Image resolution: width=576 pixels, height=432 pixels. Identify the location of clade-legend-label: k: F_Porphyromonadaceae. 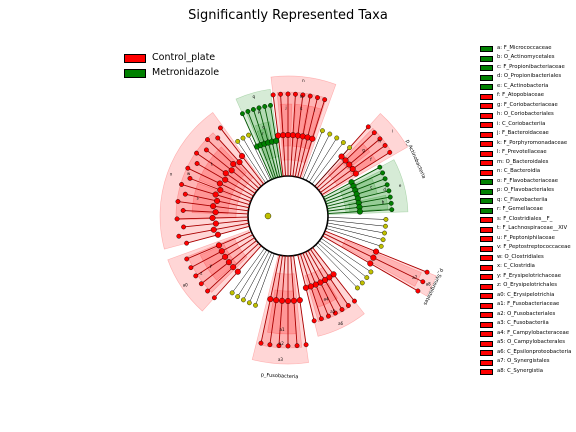
(532, 142).